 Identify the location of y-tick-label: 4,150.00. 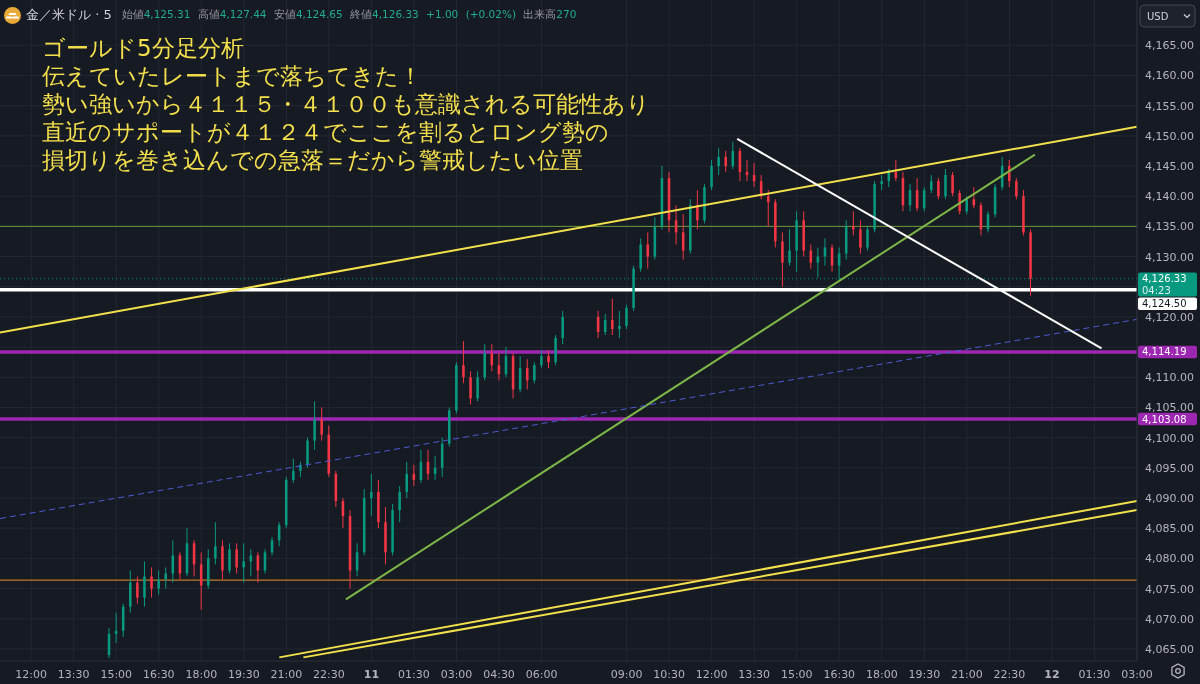
(1169, 136).